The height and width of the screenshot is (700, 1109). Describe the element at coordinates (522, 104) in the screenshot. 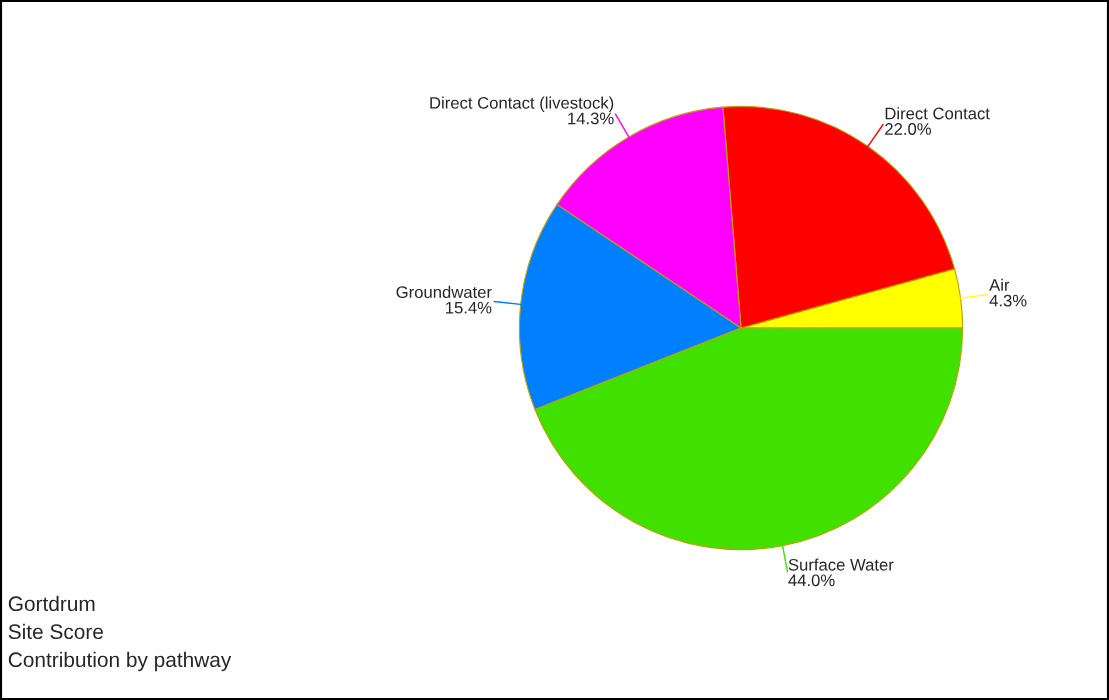

I see `slice-label: Direct Contact (livestock)` at that location.